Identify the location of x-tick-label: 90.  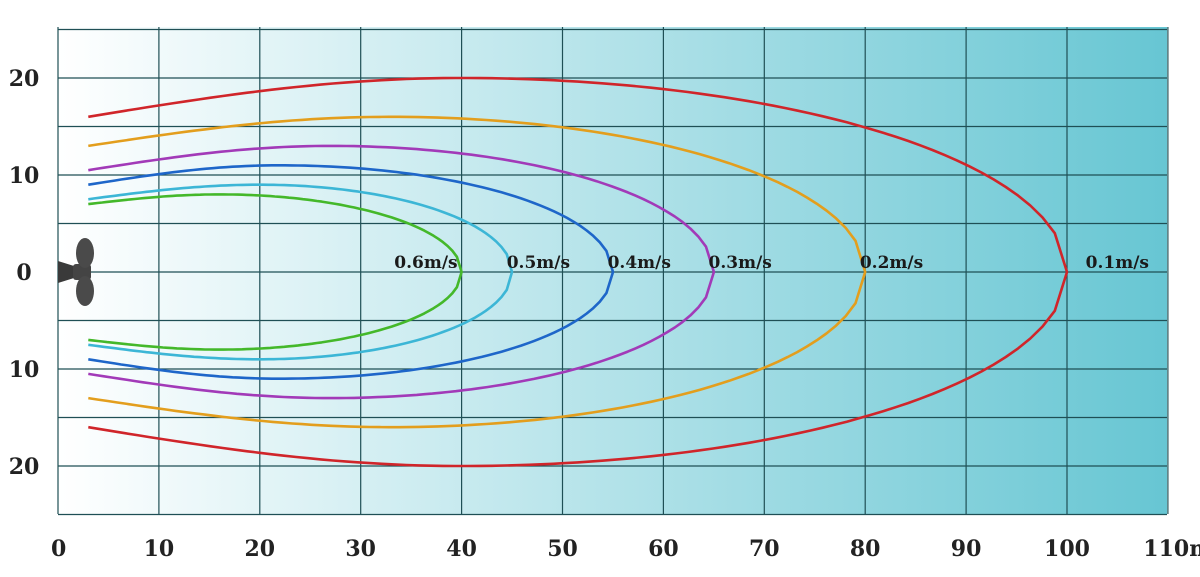
(966, 549).